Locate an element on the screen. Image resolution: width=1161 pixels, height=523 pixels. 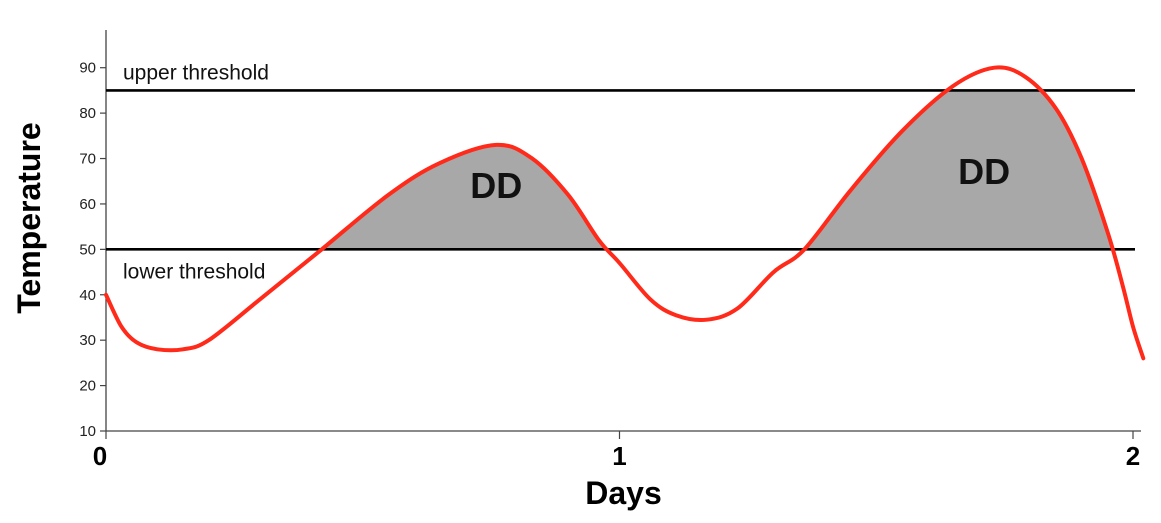
x-tick-label: 0 is located at coordinates (100, 456).